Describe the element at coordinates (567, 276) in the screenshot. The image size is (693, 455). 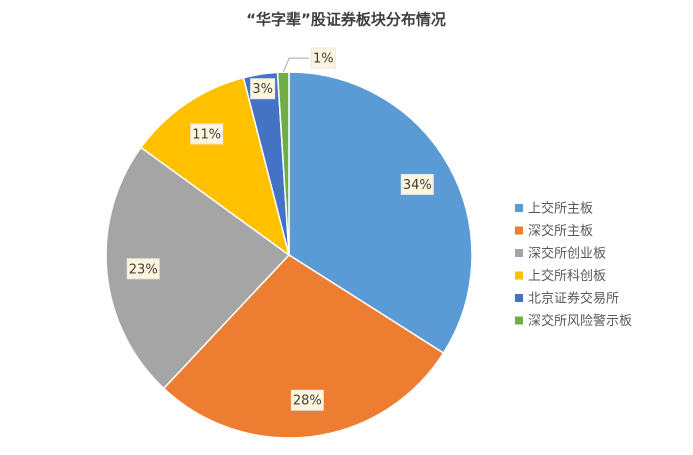
I see `legend-label: 上交所科创板` at that location.